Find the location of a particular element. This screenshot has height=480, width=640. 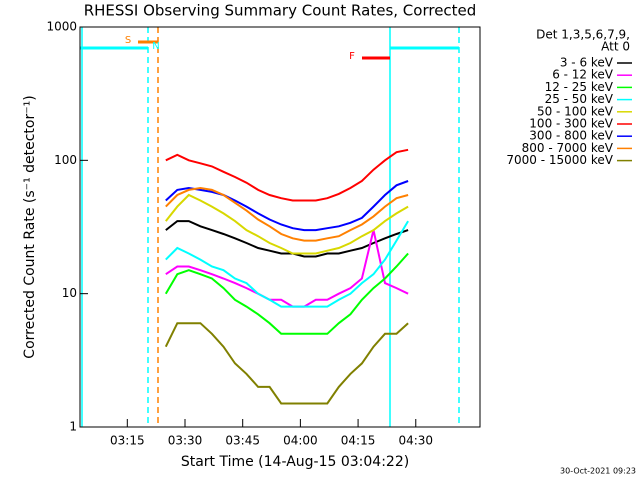

y-tick-label: 10 is located at coordinates (69, 293).